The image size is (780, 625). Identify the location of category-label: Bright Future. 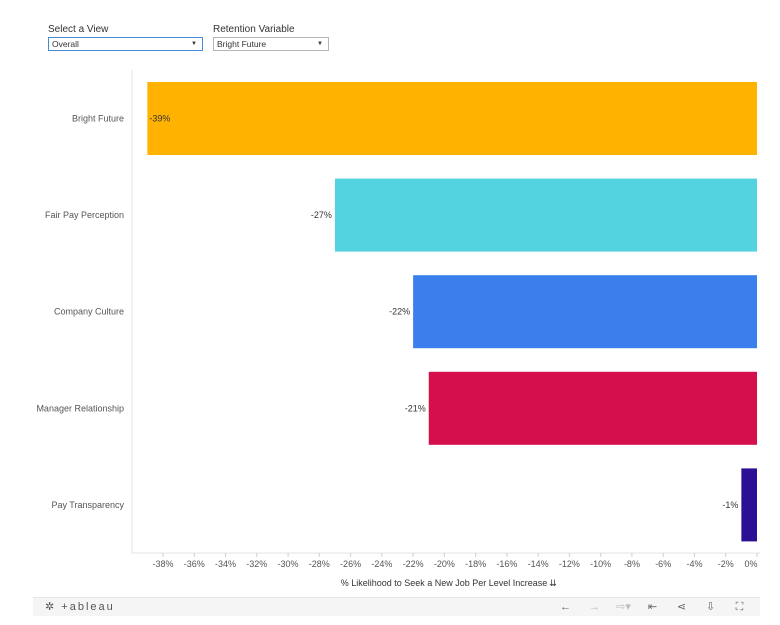
(98, 119).